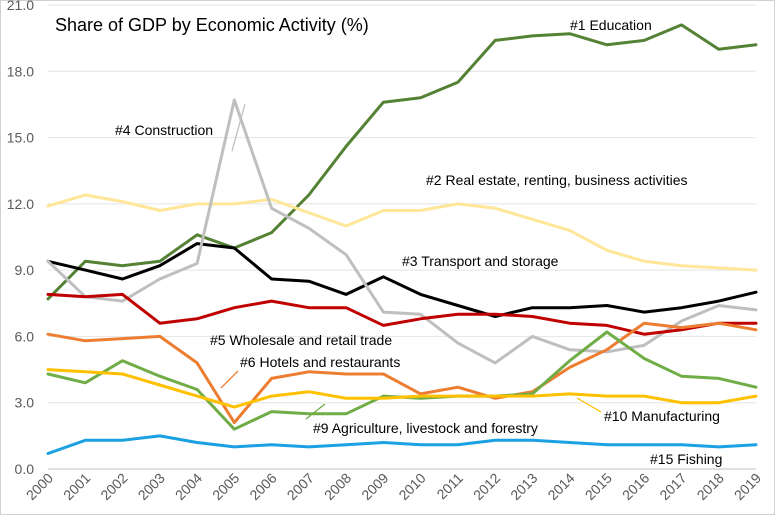 Image resolution: width=775 pixels, height=515 pixels. I want to click on construction-leader-line, so click(238, 127).